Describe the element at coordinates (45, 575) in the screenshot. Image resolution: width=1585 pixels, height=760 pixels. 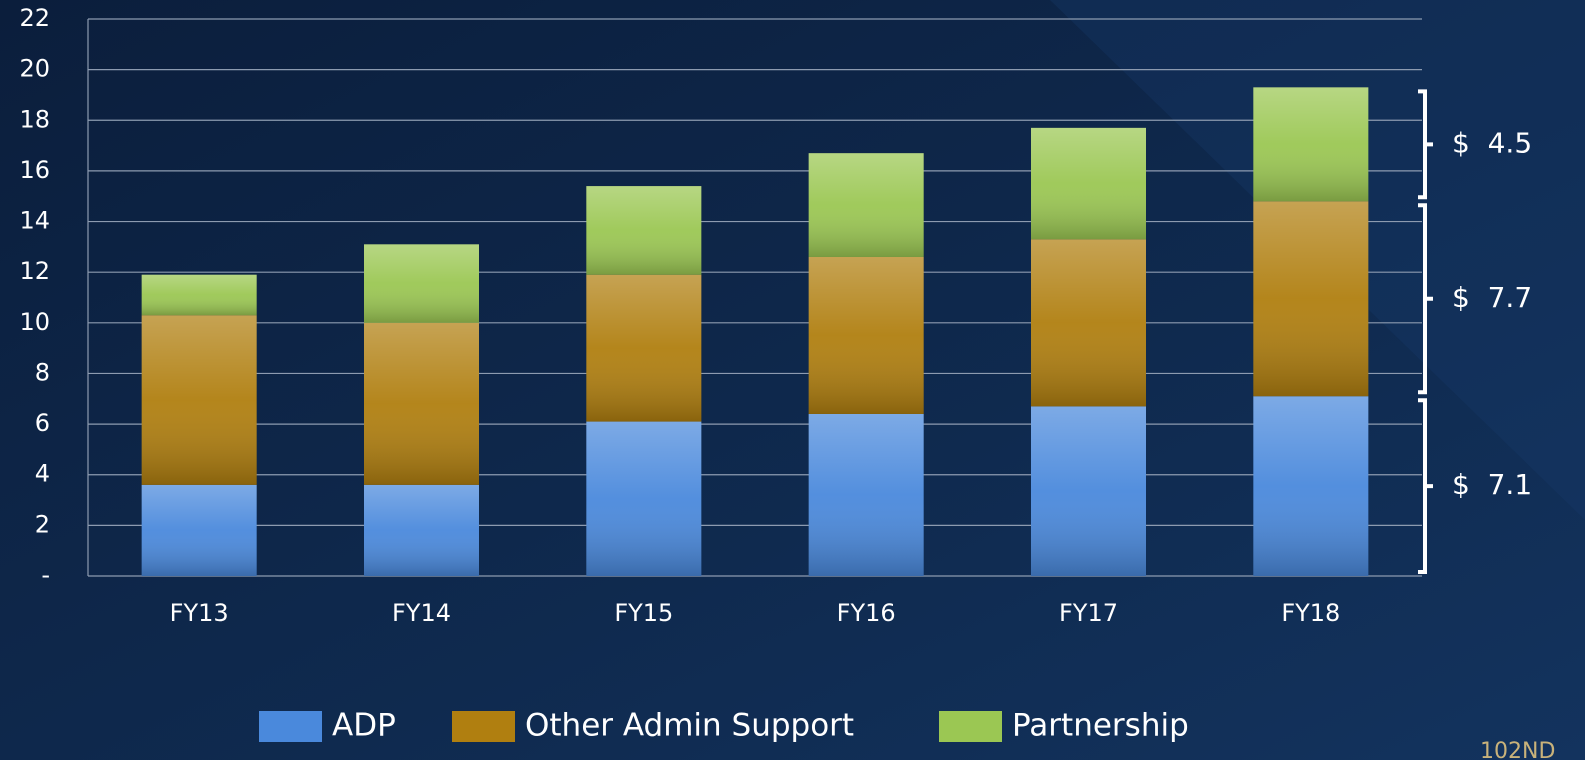
I see `y-tick-label: -` at that location.